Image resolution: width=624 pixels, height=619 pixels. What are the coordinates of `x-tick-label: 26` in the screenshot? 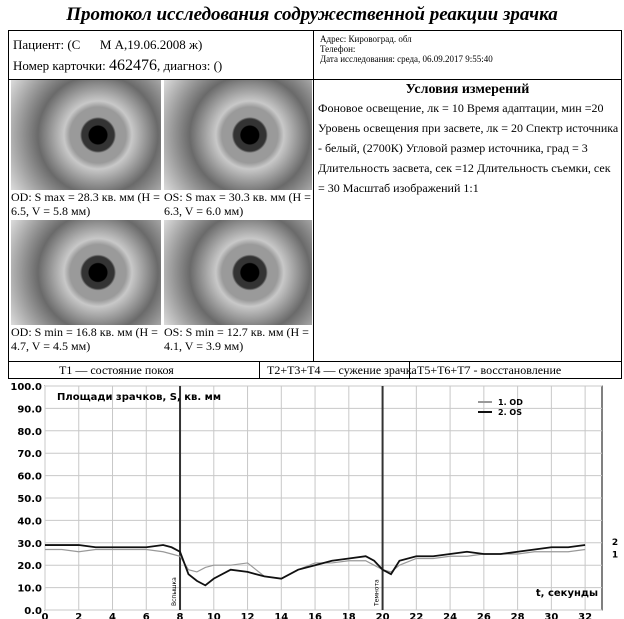 It's located at (484, 615).